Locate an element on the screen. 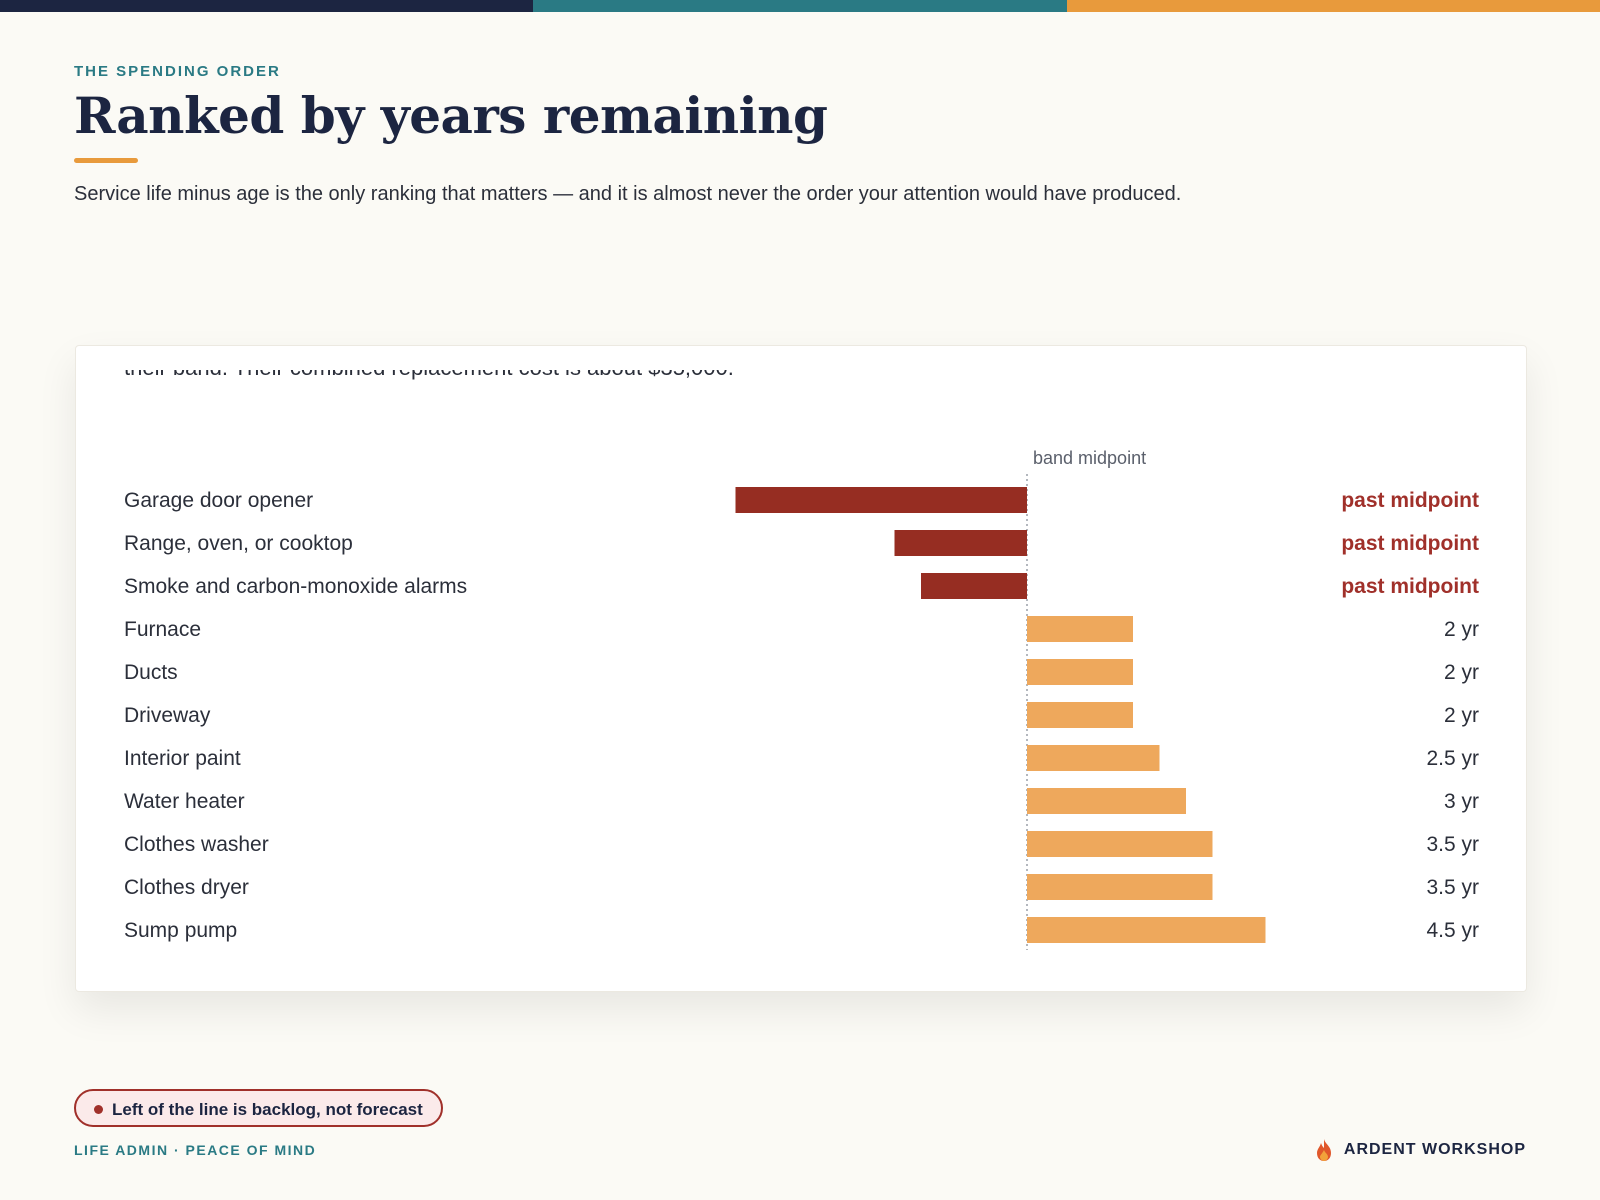  value-label: 4.5 yr is located at coordinates (1452, 930).